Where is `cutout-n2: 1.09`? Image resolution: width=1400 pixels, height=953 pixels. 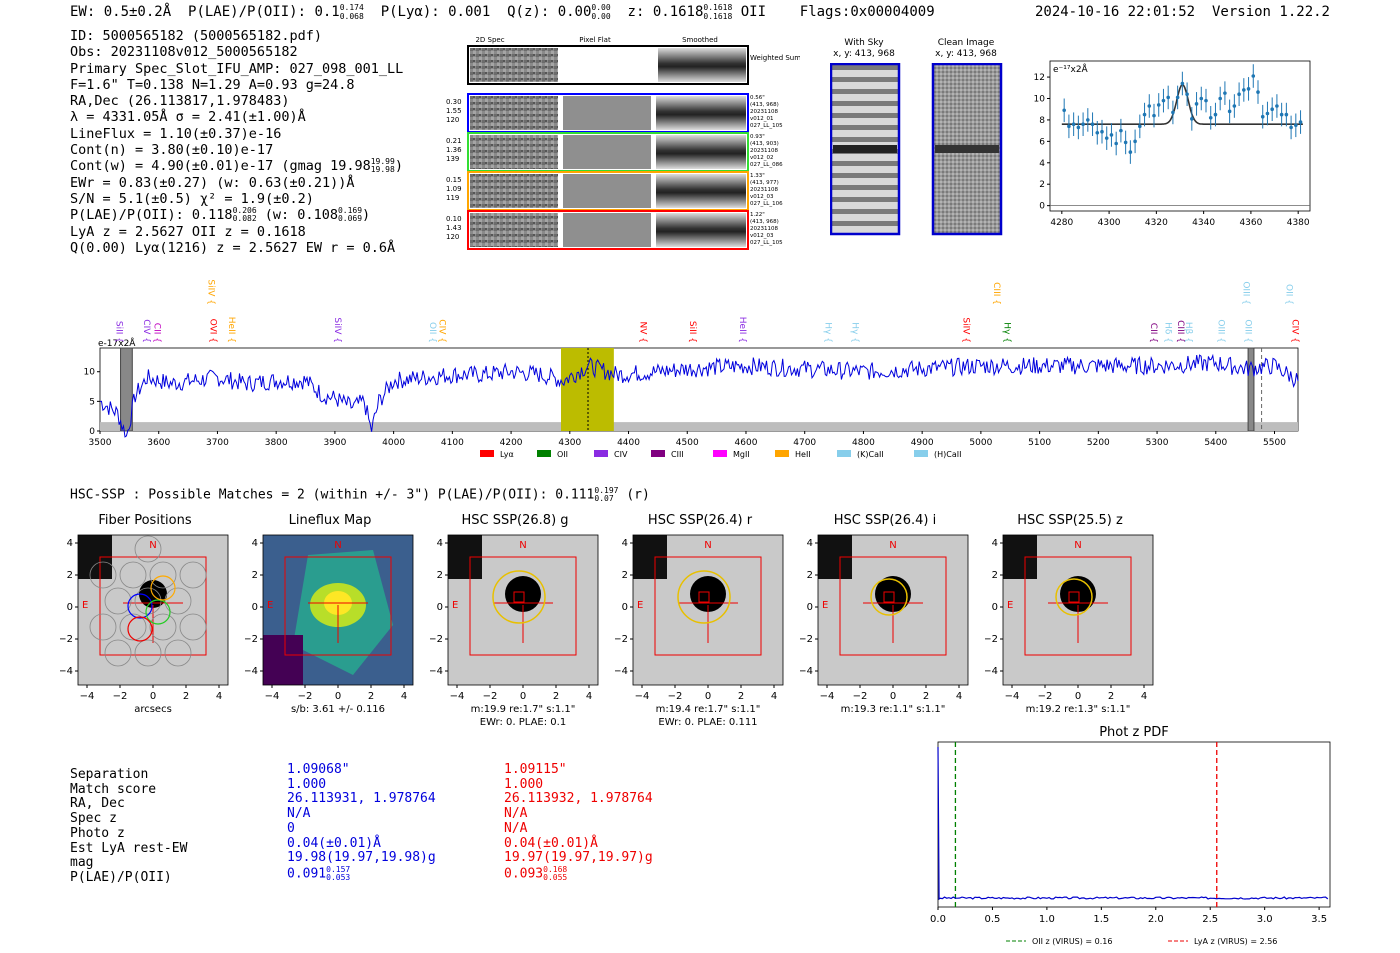
cutout-n2: 1.09 is located at coordinates (454, 189).